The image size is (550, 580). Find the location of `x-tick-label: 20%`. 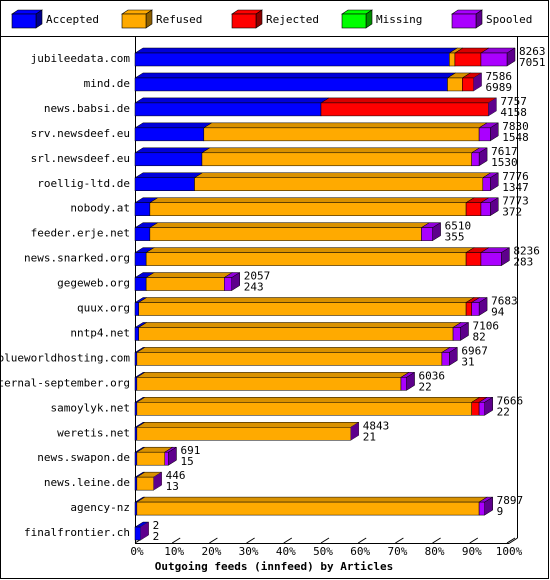

x-tick-label: 20% is located at coordinates (211, 551).